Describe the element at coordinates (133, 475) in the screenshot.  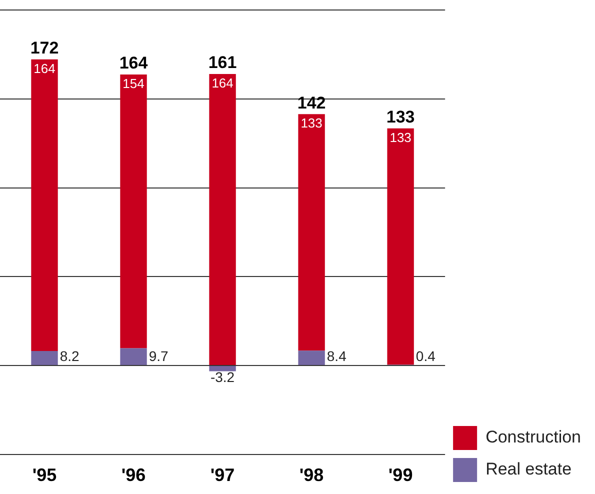
I see `x-tick-label: '96` at that location.